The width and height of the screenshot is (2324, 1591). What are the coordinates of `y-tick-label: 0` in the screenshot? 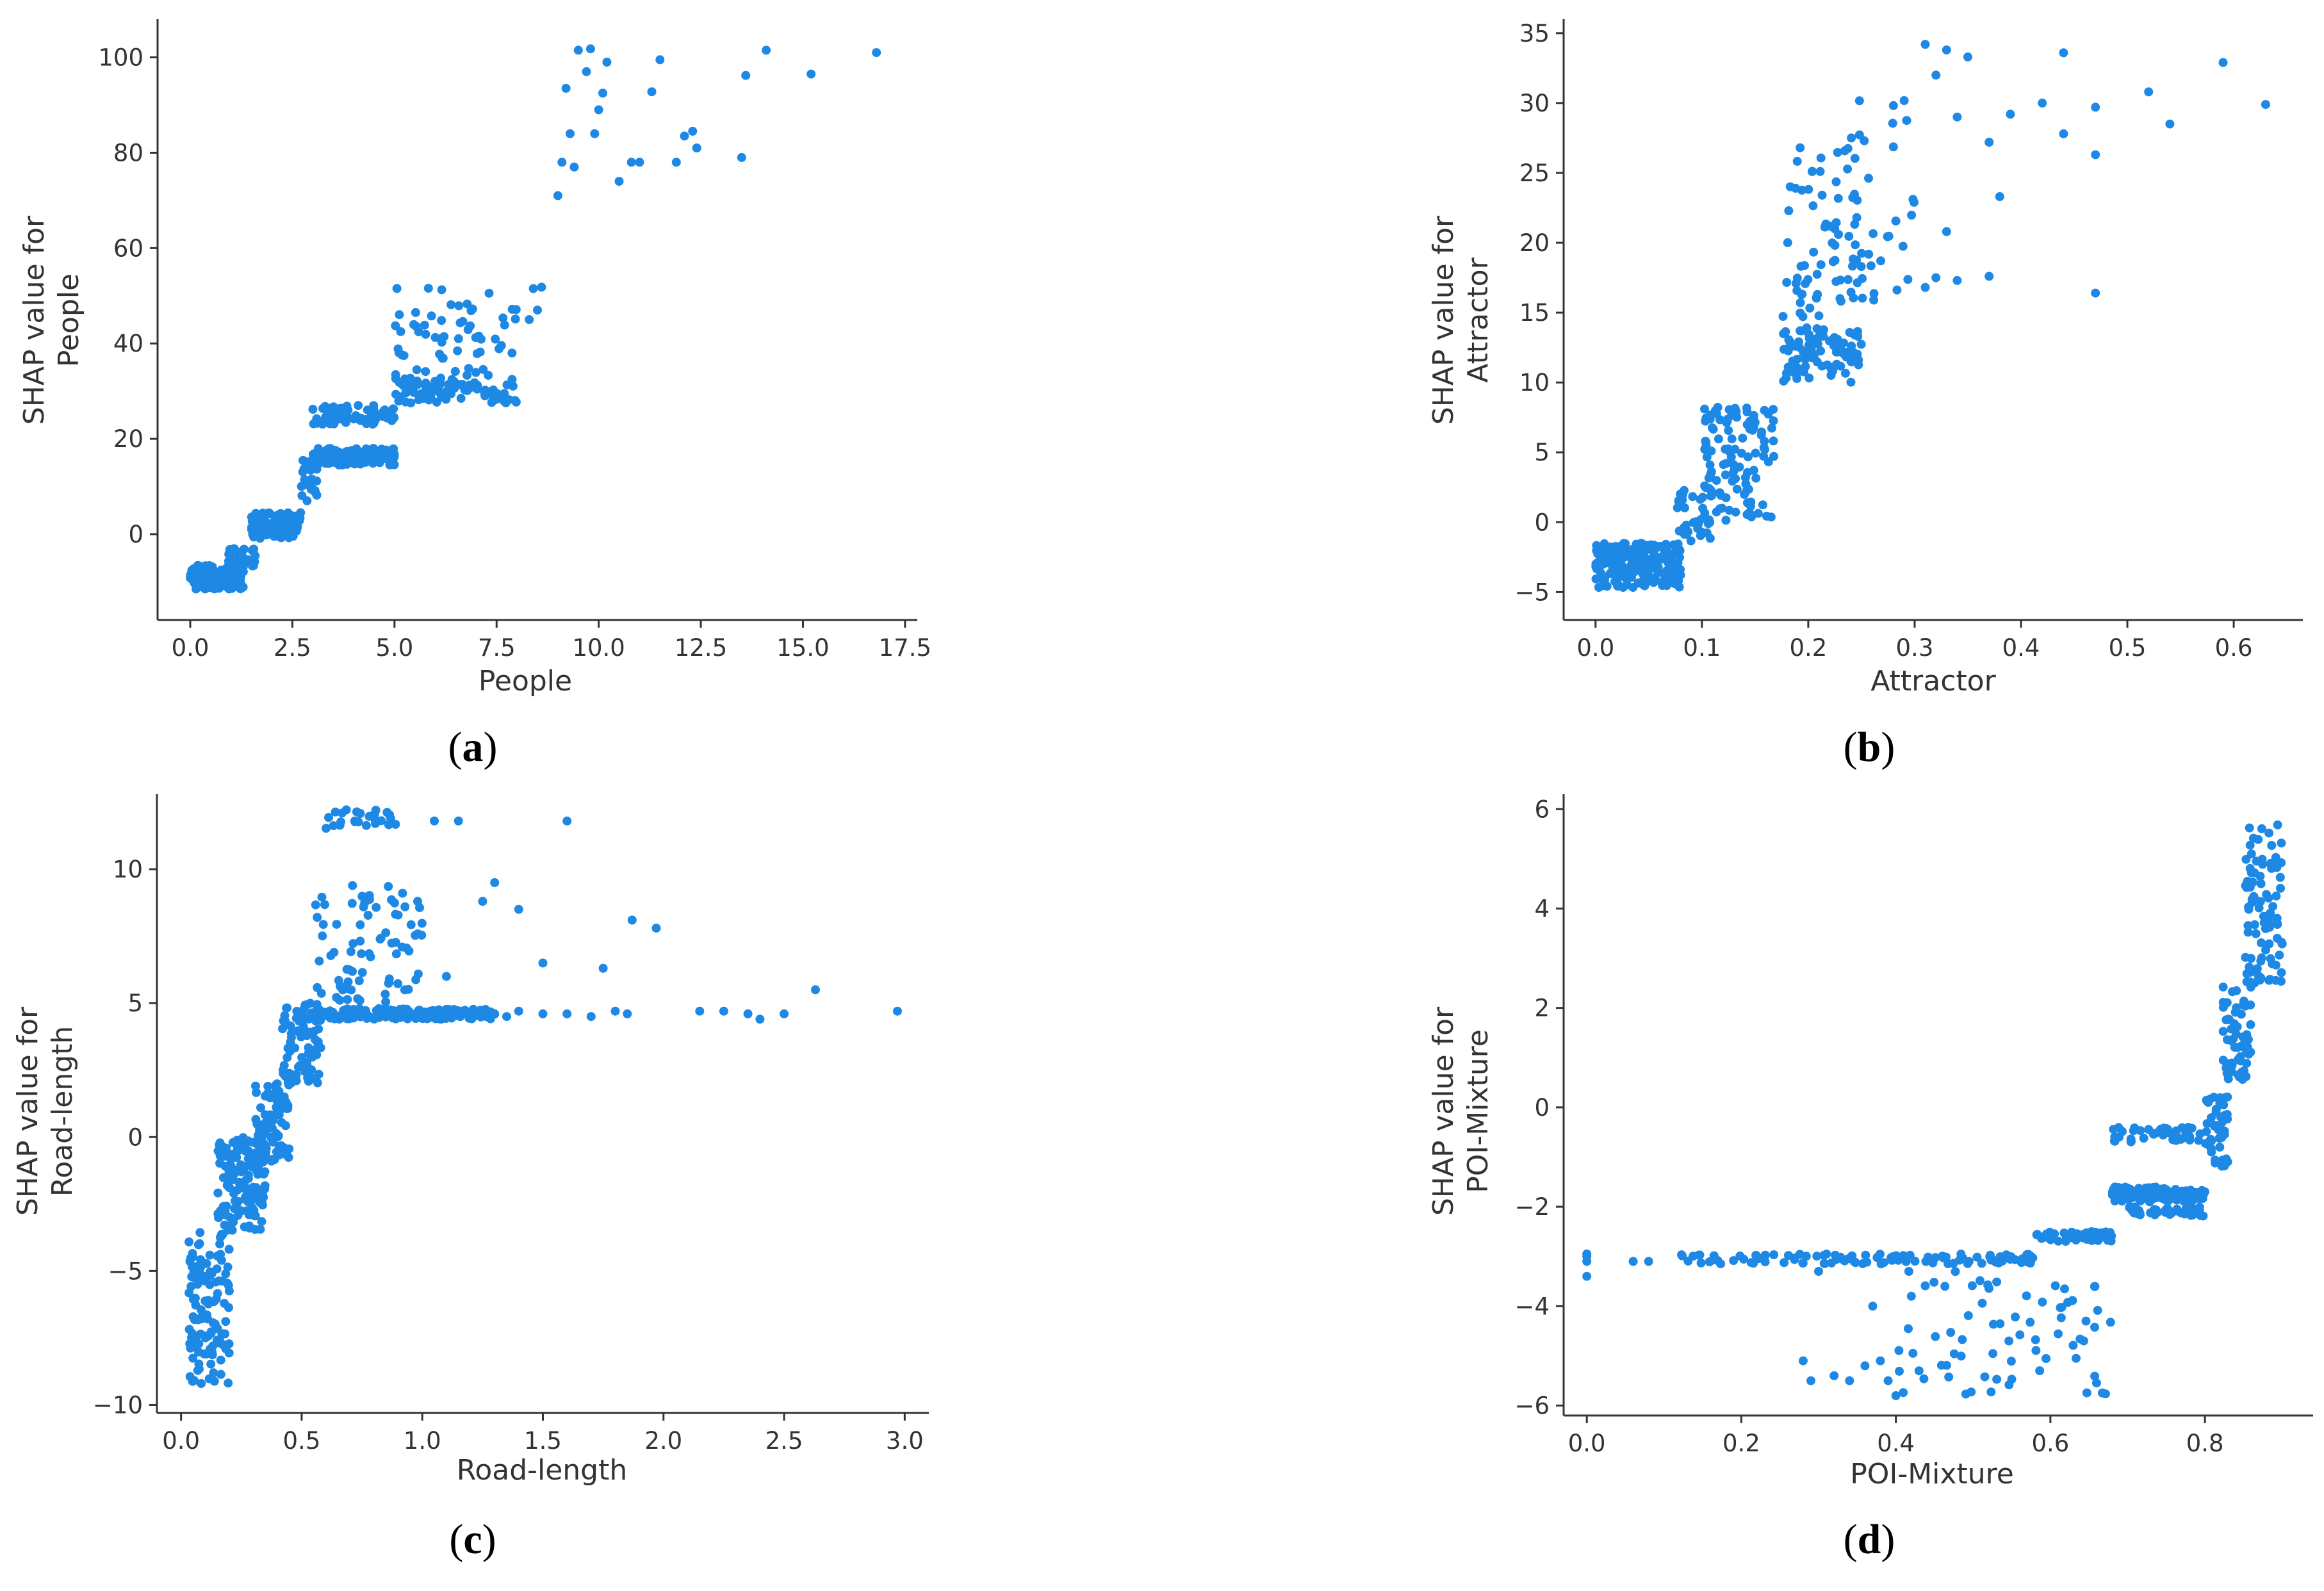 It's located at (1542, 522).